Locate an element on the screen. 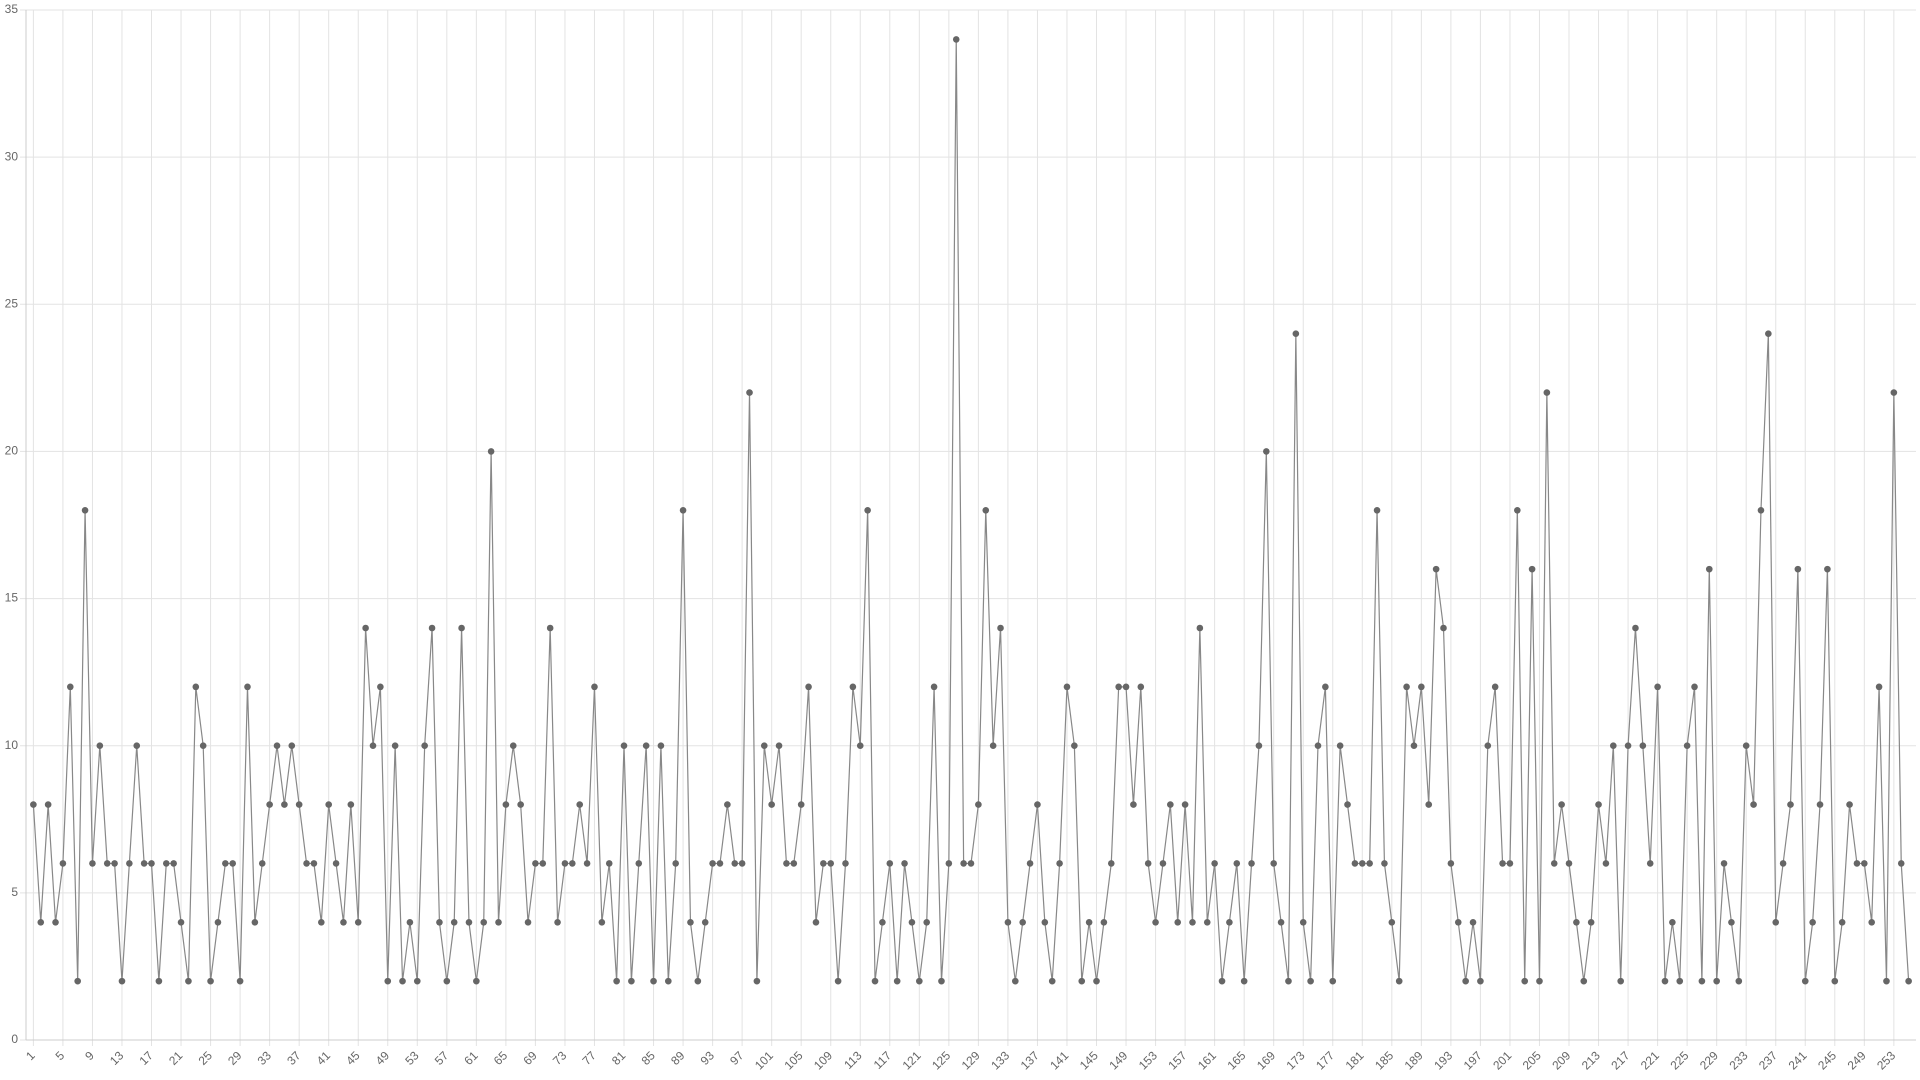 The image size is (1920, 1080). x-tick-label: 129 is located at coordinates (971, 1060).